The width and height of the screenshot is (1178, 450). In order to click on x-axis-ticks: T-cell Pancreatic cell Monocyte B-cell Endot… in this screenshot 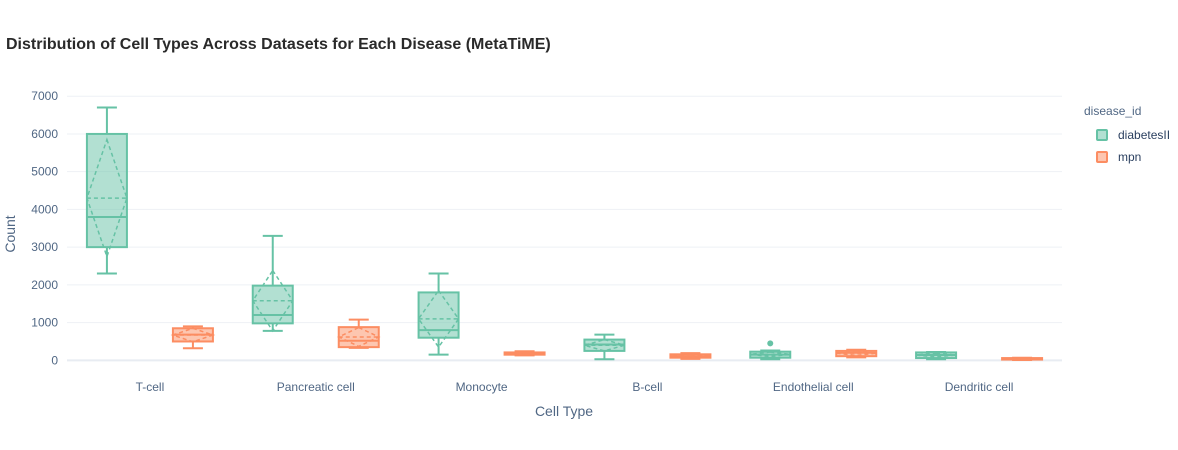, I will do `click(575, 387)`.